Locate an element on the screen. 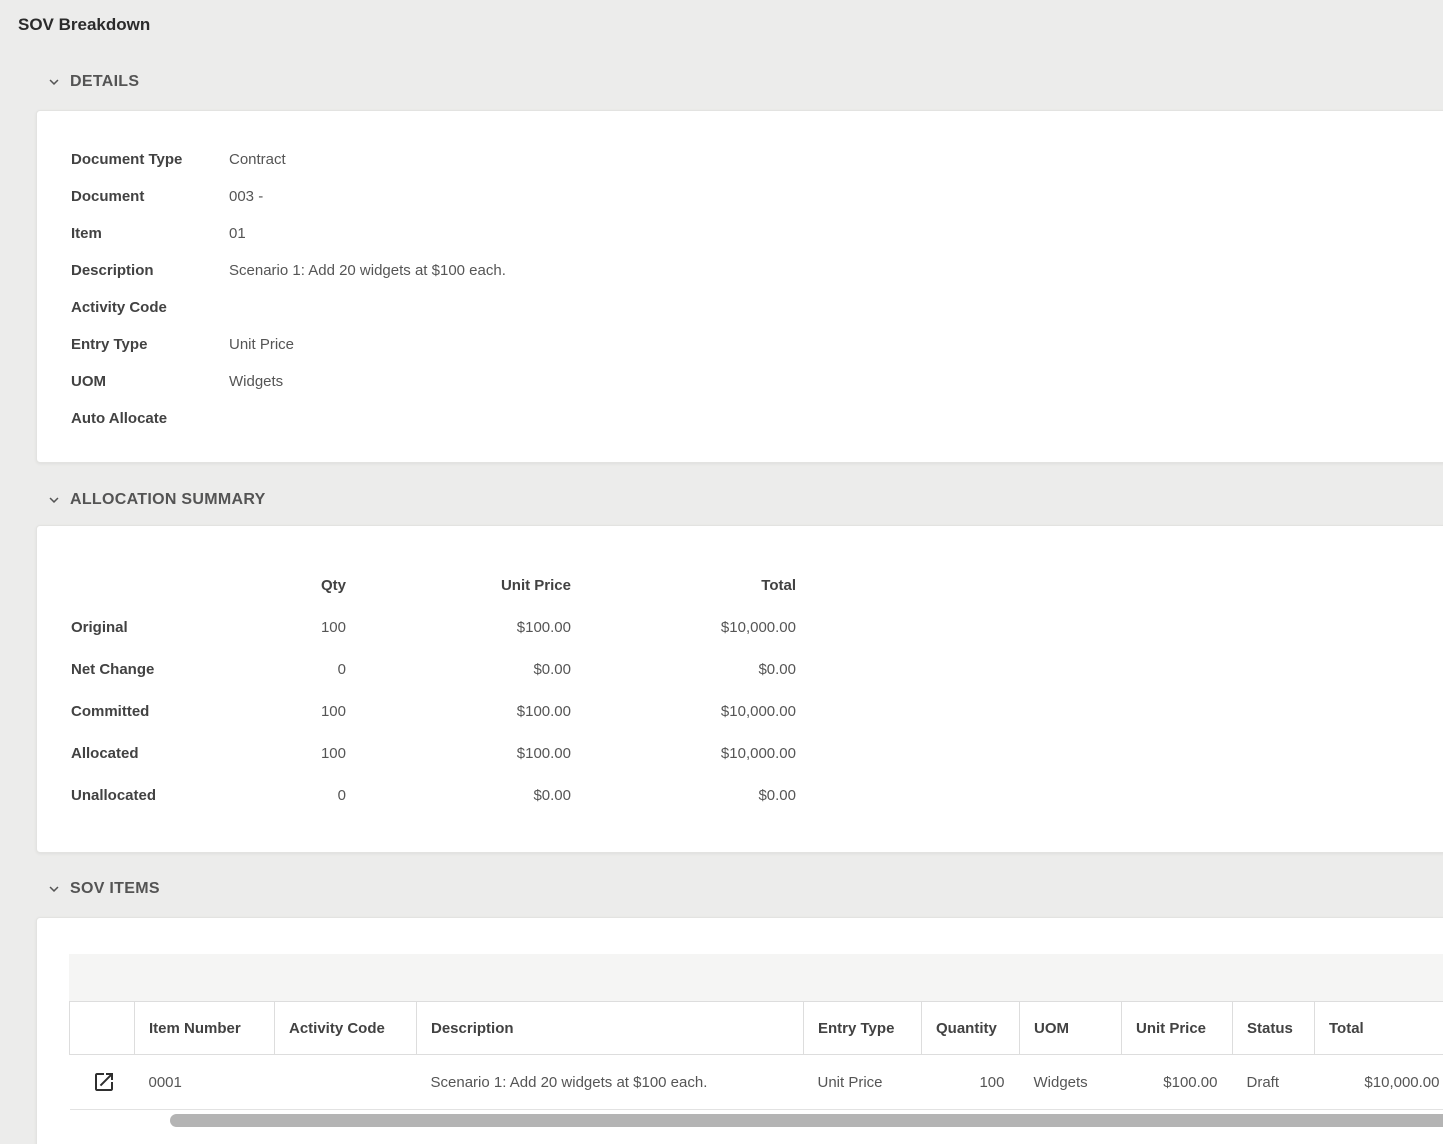 The height and width of the screenshot is (1144, 1443). field-value: 003 - is located at coordinates (246, 196).